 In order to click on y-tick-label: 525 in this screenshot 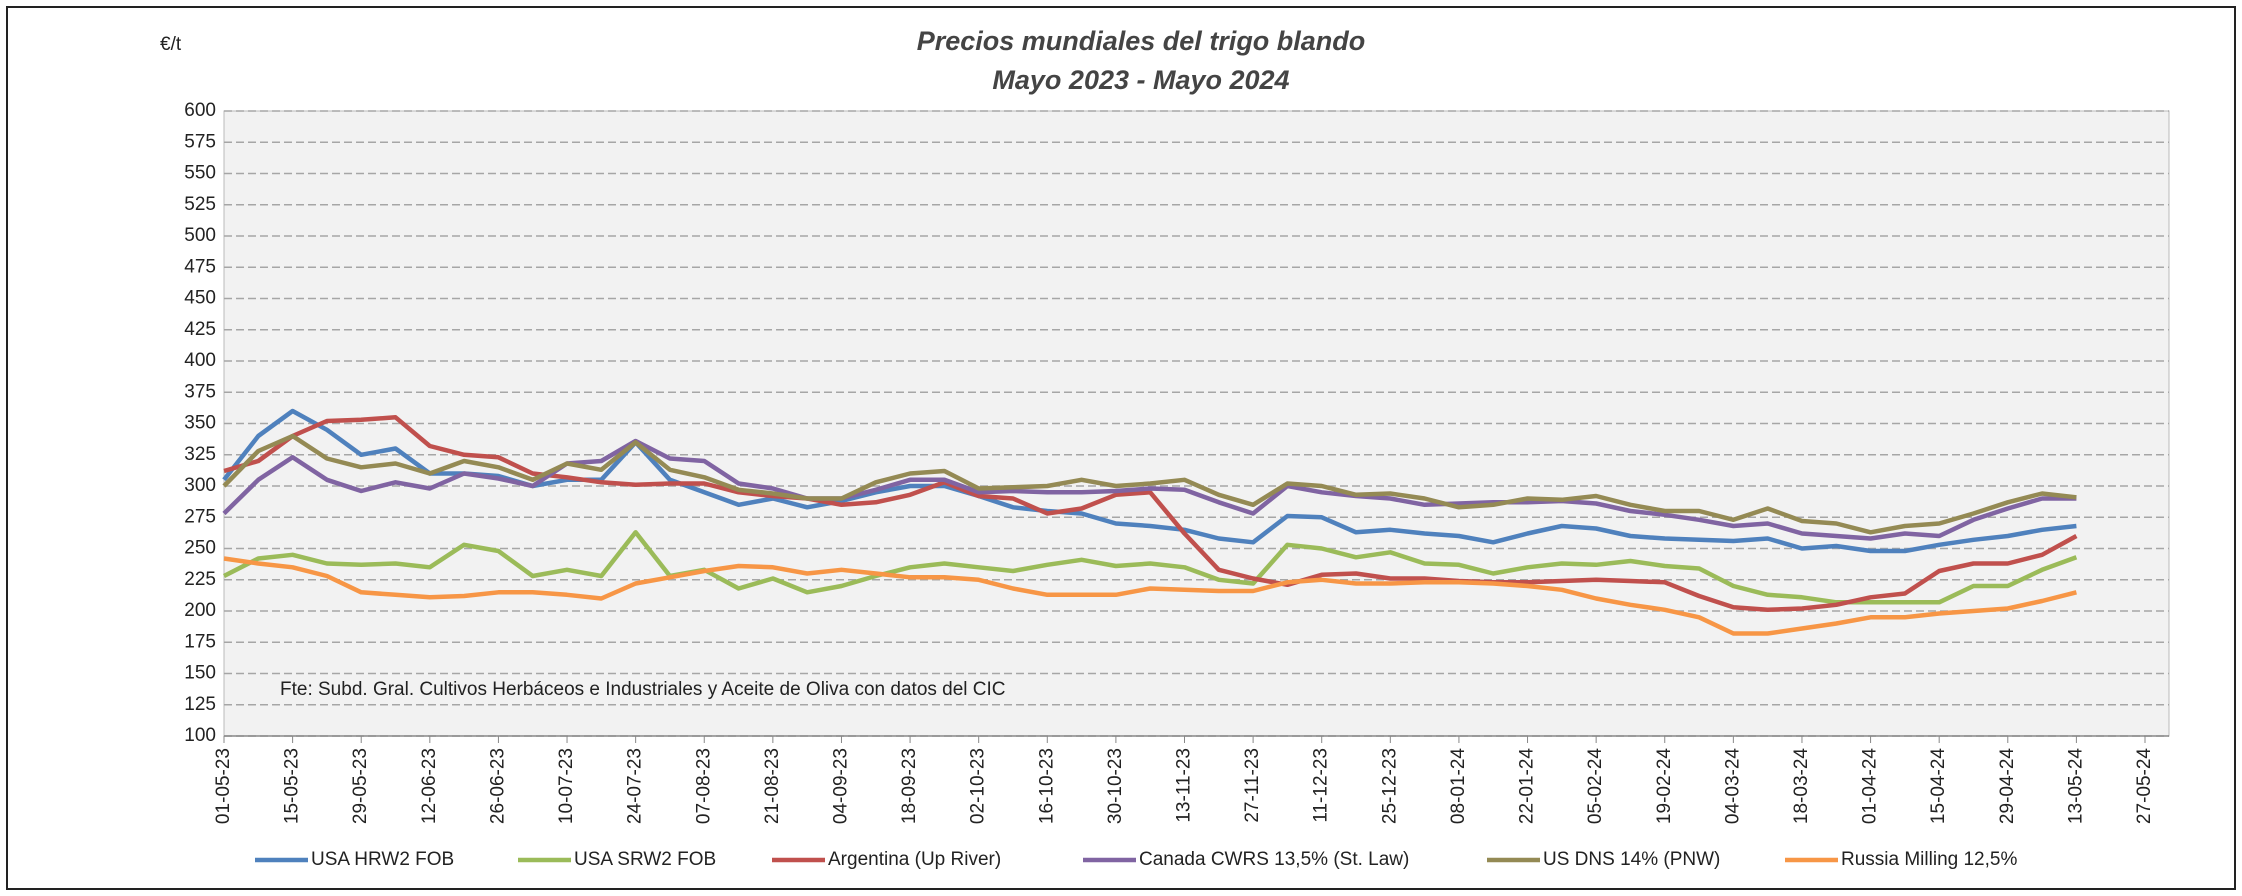, I will do `click(200, 204)`.